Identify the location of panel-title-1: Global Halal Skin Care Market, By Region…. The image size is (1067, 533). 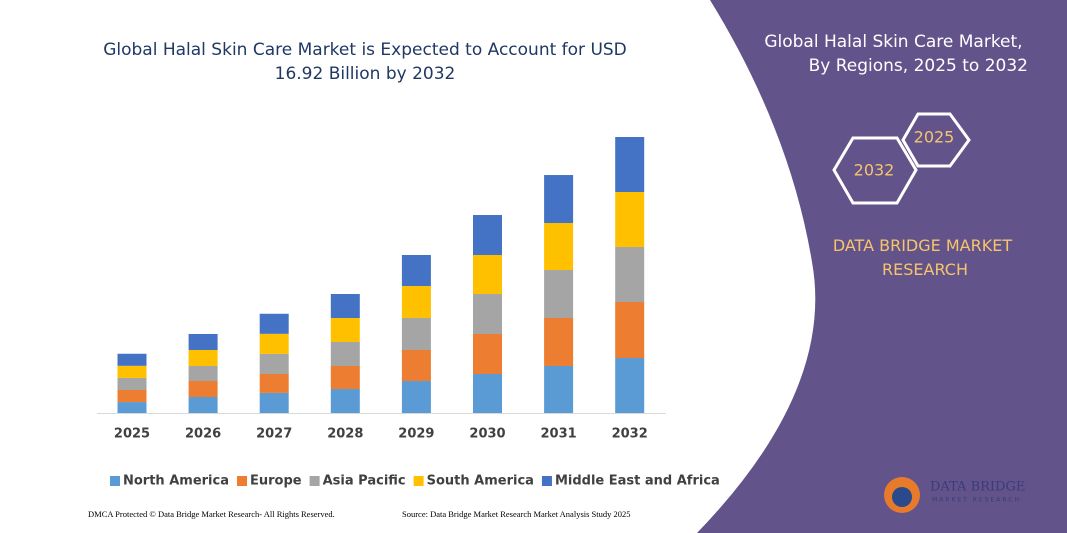
(896, 54).